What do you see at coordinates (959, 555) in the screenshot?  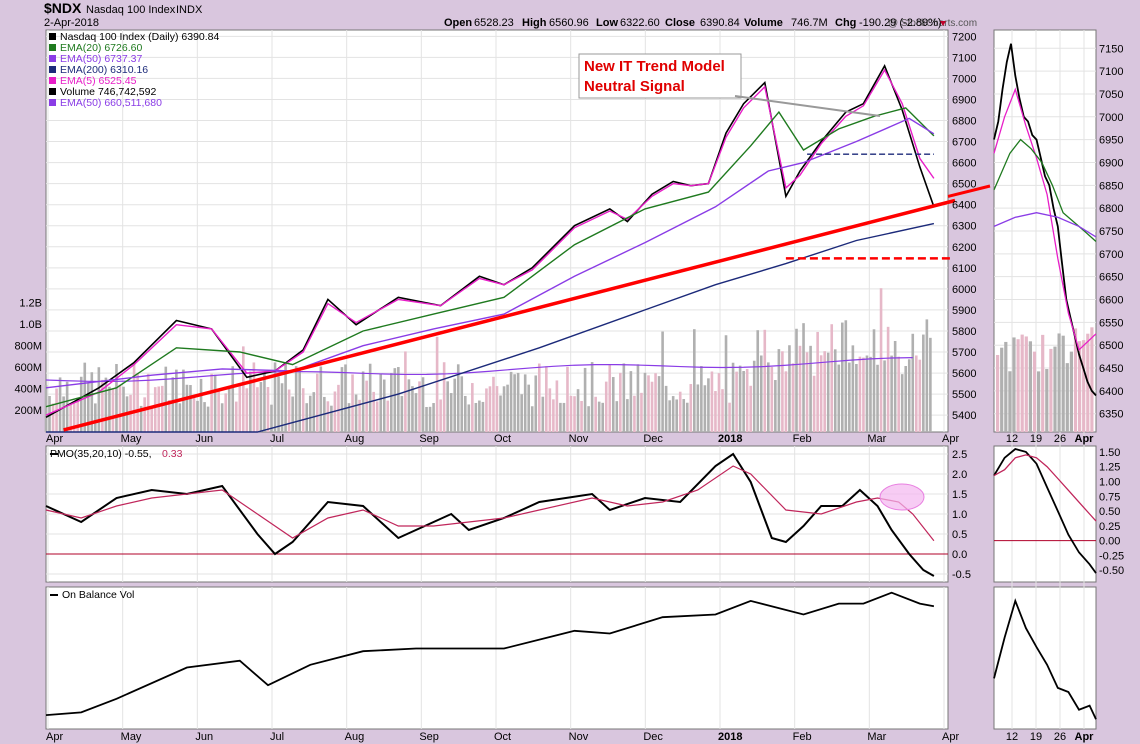 I see `pmo-tick-label: 0.0` at bounding box center [959, 555].